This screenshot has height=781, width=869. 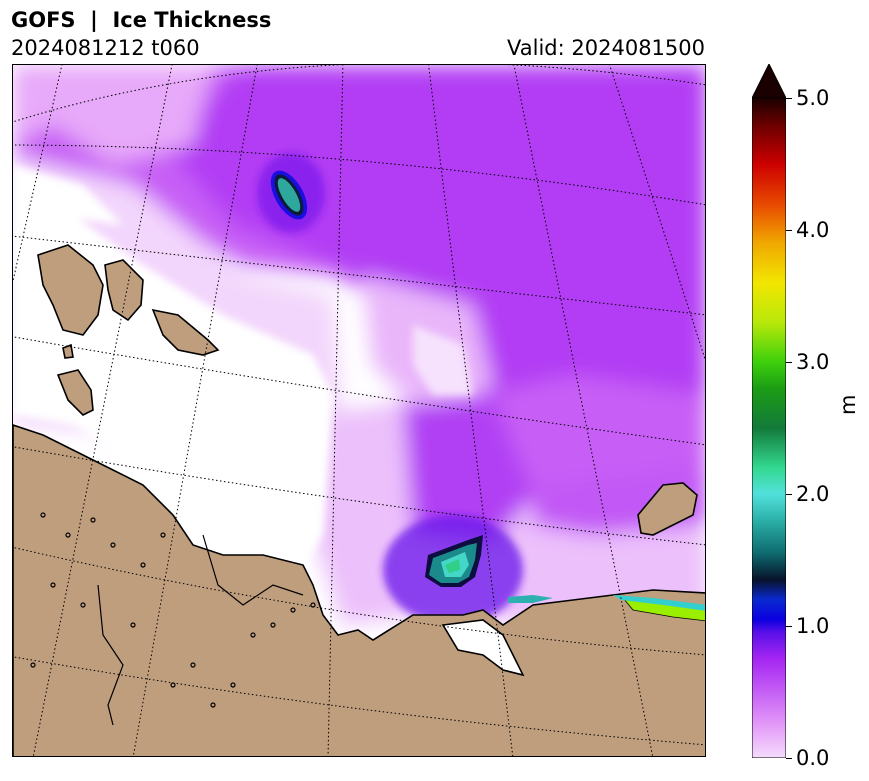 I want to click on thick-ice-south, so click(x=453, y=570).